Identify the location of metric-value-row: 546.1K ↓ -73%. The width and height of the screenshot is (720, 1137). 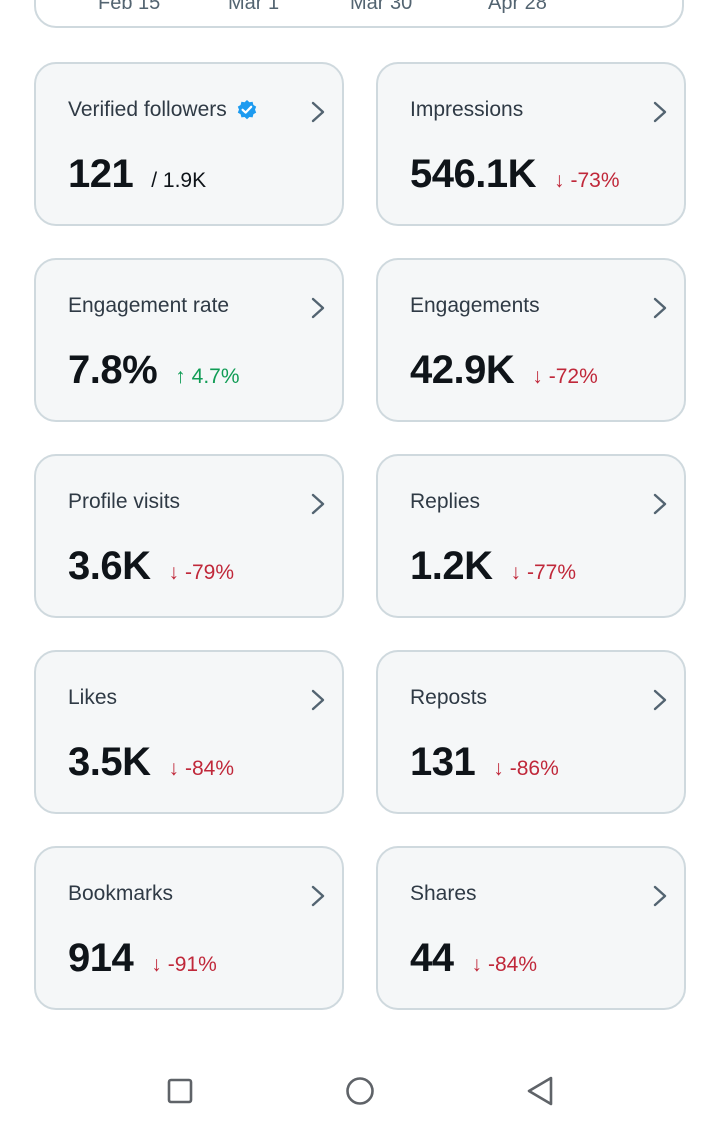
(515, 174).